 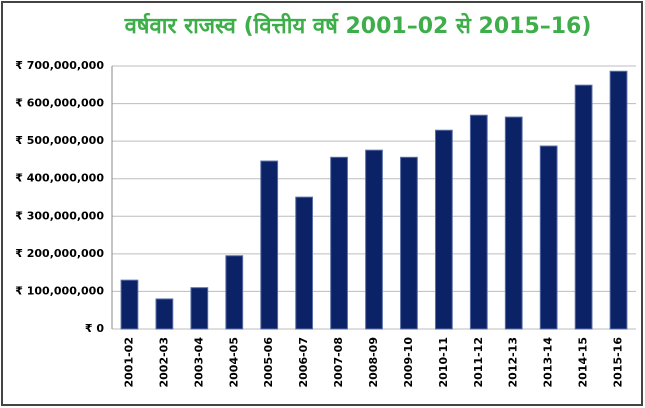 I want to click on x-tick-label: 2008-09, so click(x=373, y=362).